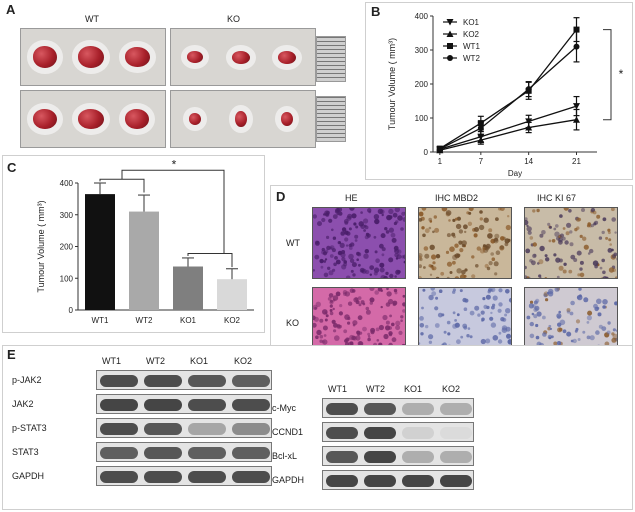 This screenshot has height=512, width=635. I want to click on y-tick-label: 300, so click(422, 50).